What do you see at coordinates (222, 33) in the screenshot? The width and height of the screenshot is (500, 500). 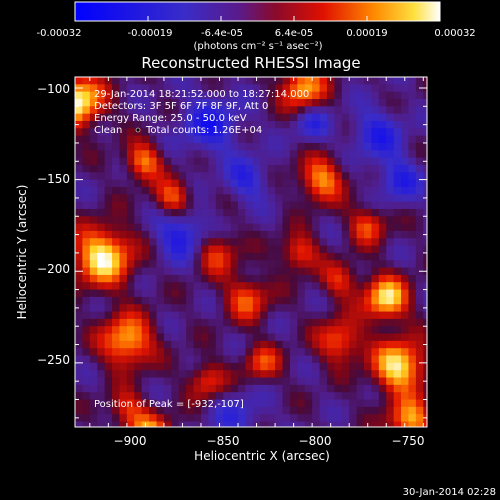 I see `colorbar-tick-label: -6.4e-05` at bounding box center [222, 33].